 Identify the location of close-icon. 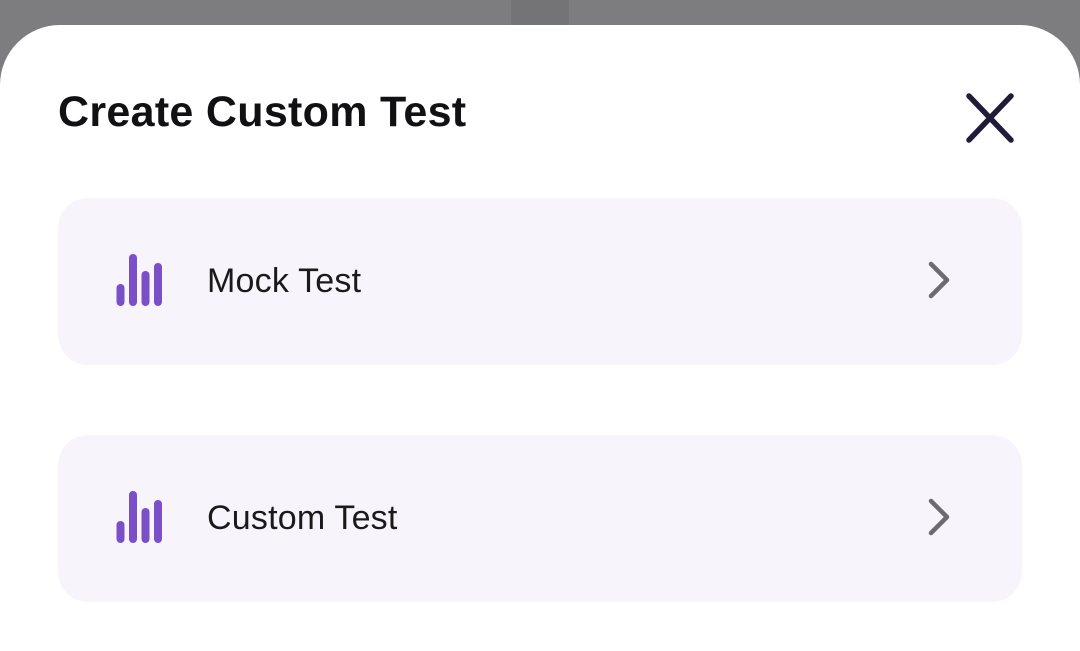
(990, 119).